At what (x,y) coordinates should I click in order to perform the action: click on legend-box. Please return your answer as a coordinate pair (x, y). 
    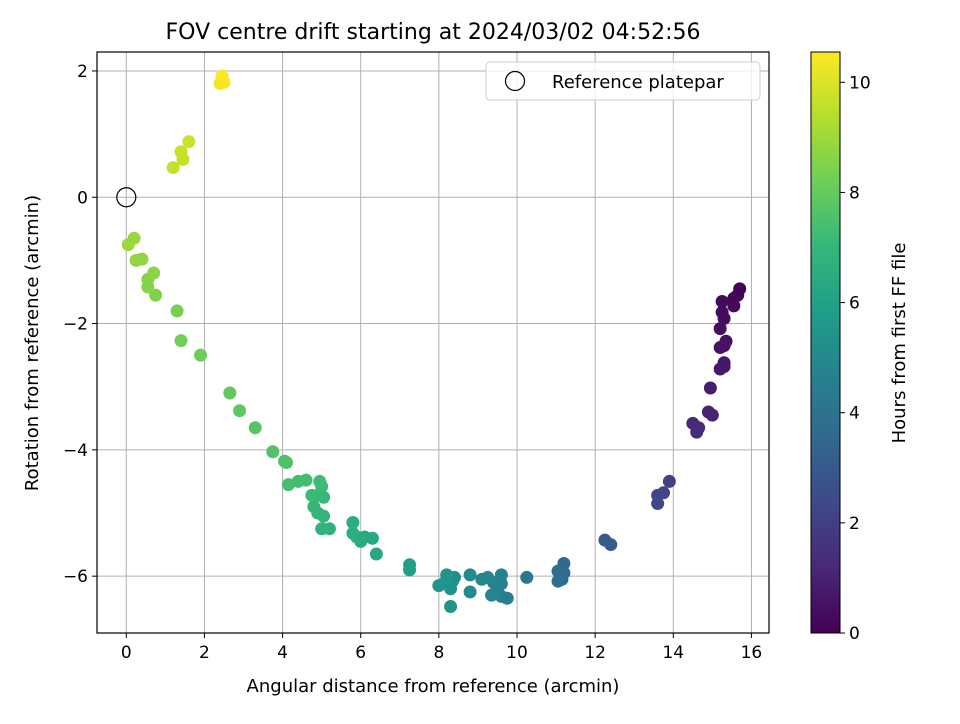
    Looking at the image, I should click on (623, 81).